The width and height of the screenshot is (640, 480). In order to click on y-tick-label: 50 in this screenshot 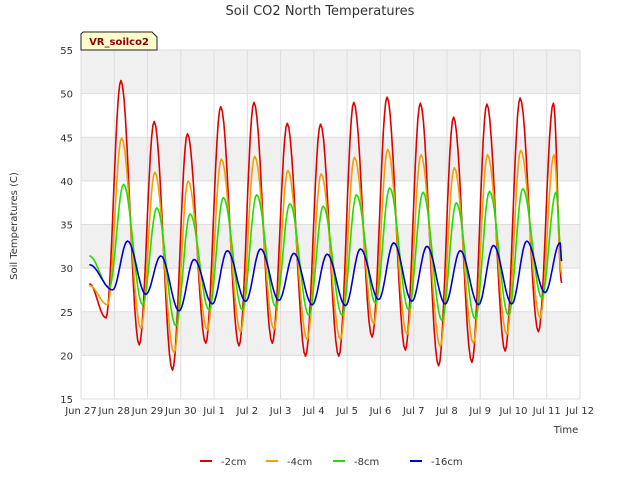, I will do `click(66, 95)`.